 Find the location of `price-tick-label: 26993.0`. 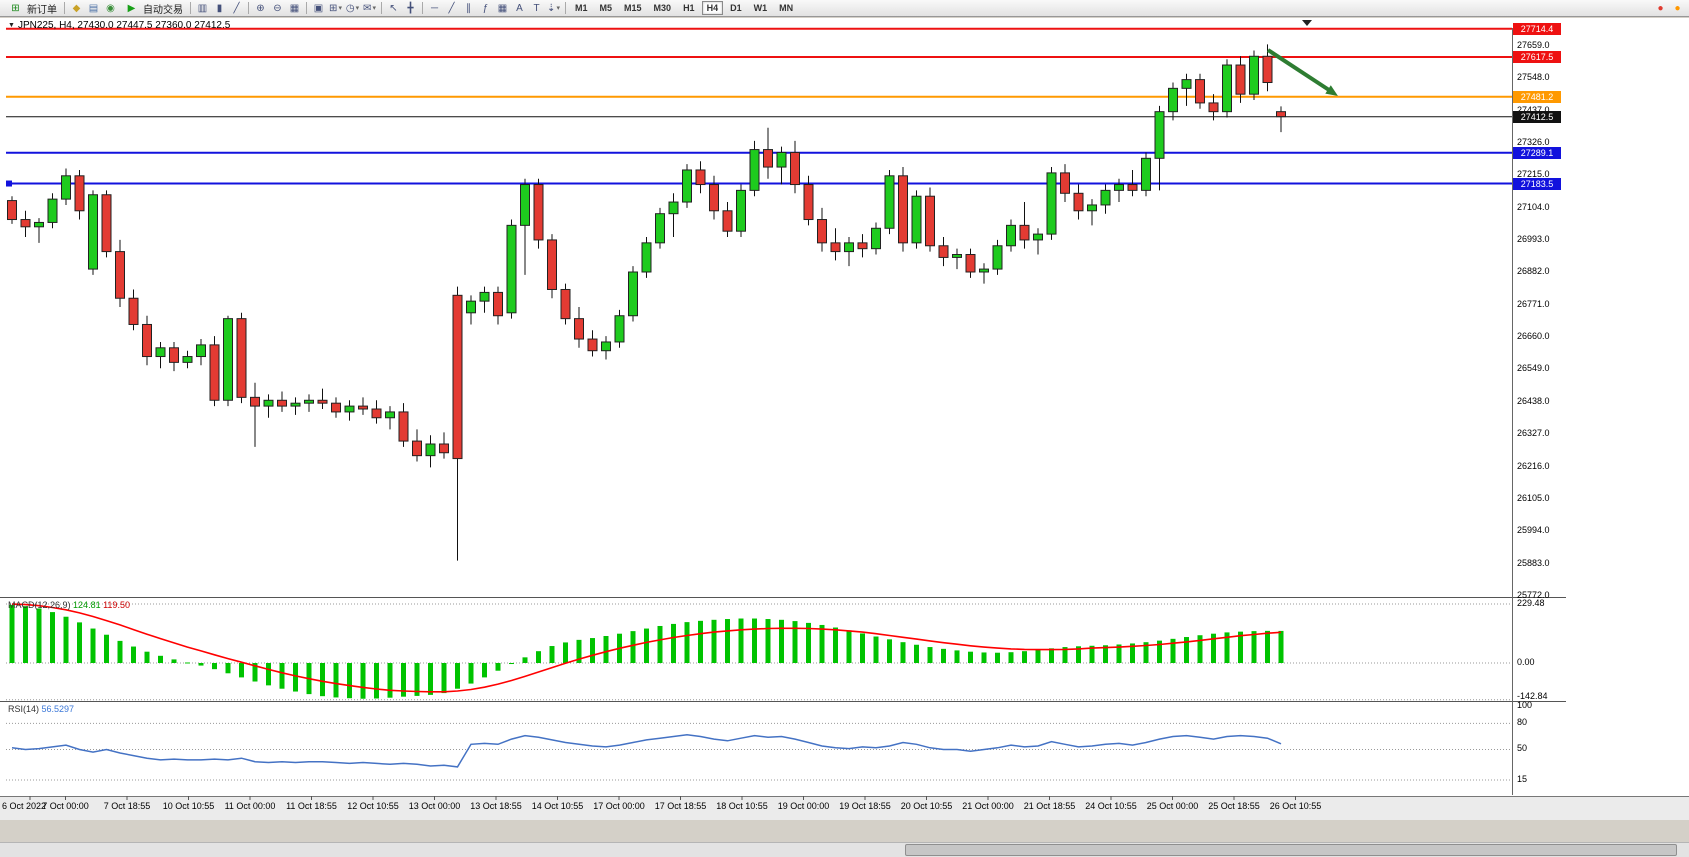

price-tick-label: 26993.0 is located at coordinates (1533, 239).